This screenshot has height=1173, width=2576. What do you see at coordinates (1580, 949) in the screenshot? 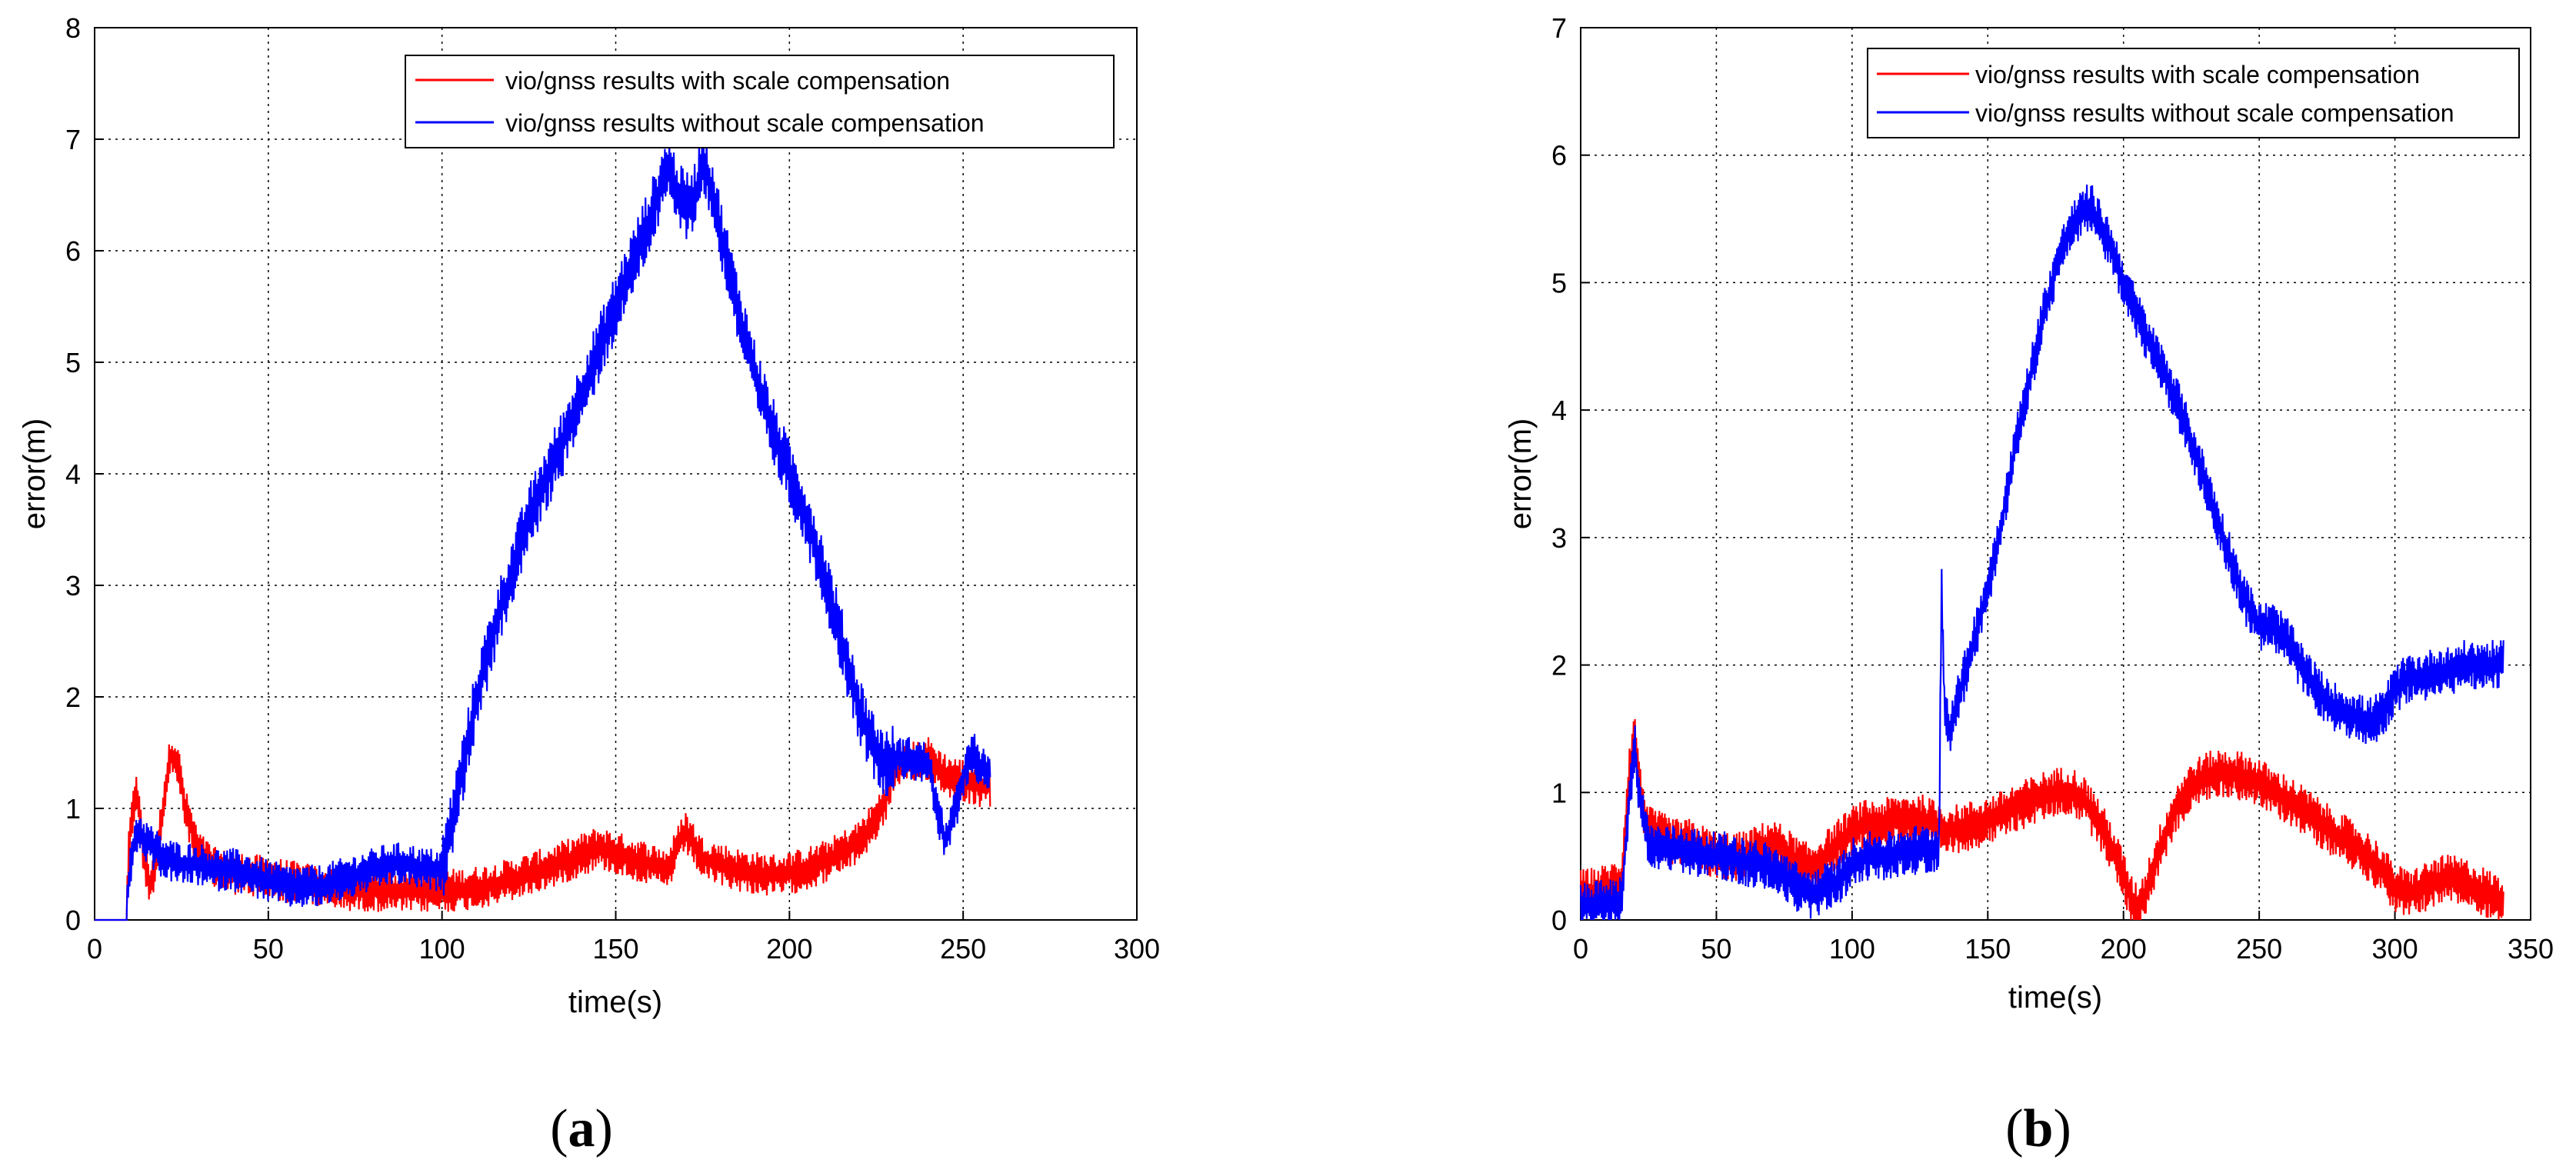
I see `chart-b-xtick-label: 0` at bounding box center [1580, 949].